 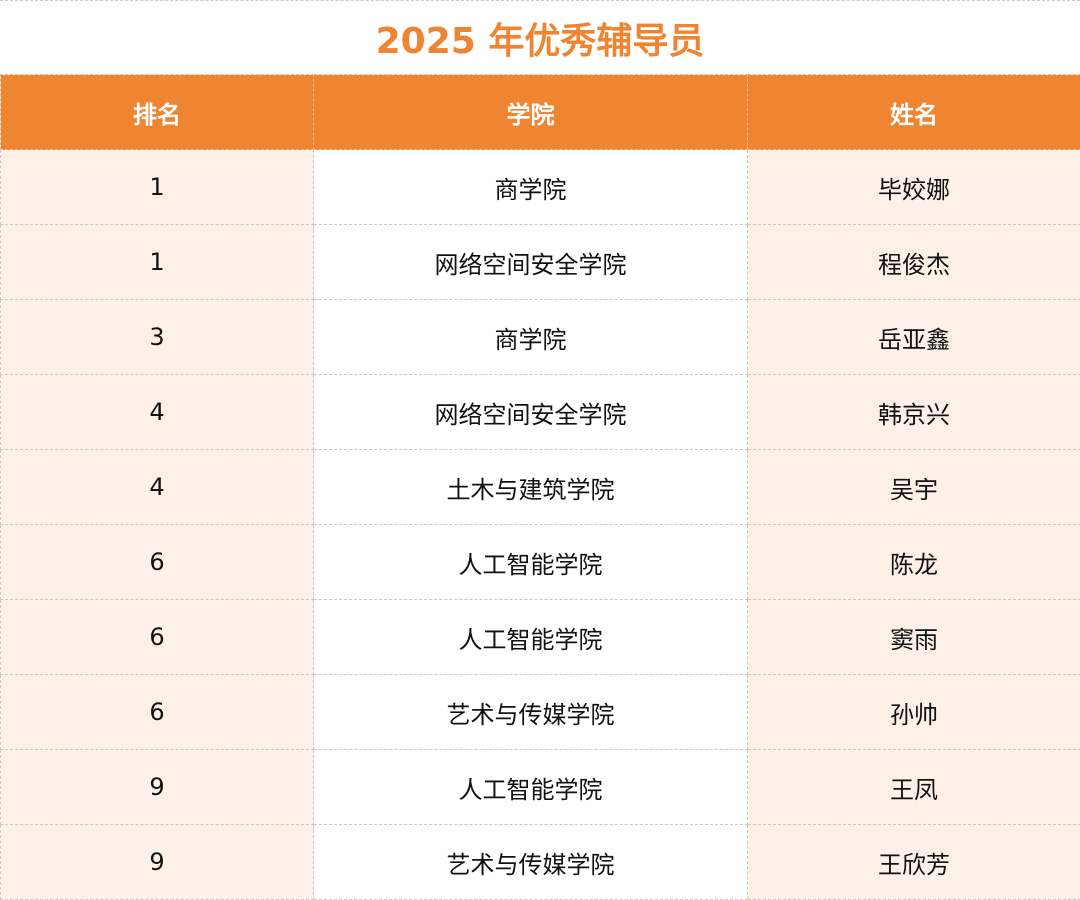 I want to click on name-cell: 吴宇, so click(x=914, y=487).